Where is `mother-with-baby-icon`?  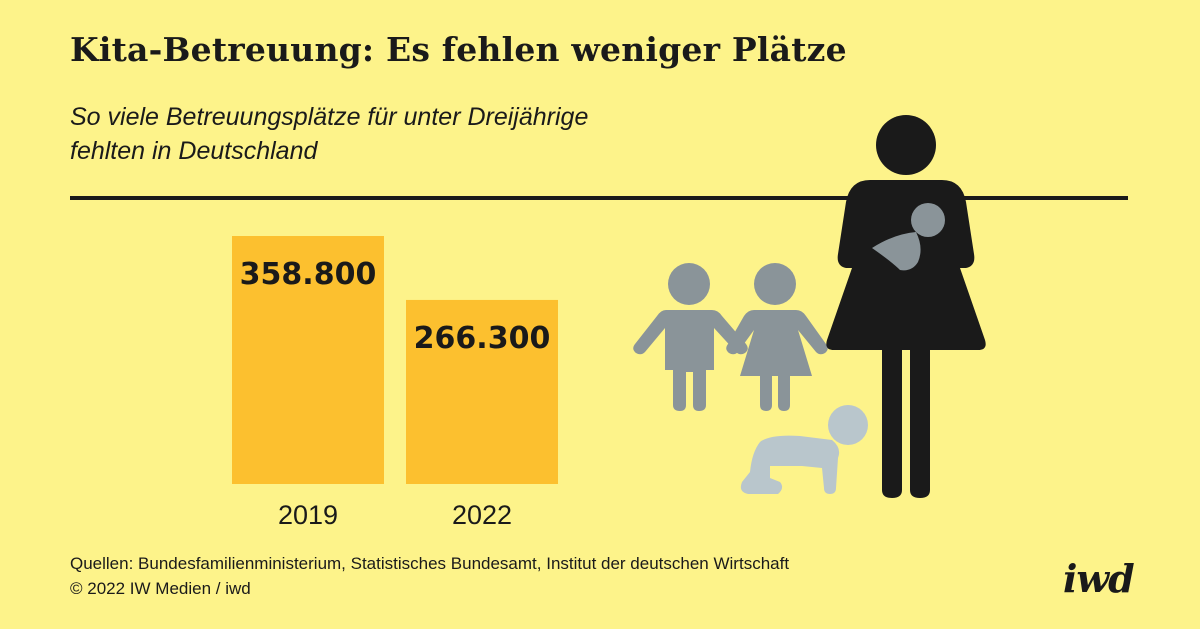
mother-with-baby-icon is located at coordinates (906, 306).